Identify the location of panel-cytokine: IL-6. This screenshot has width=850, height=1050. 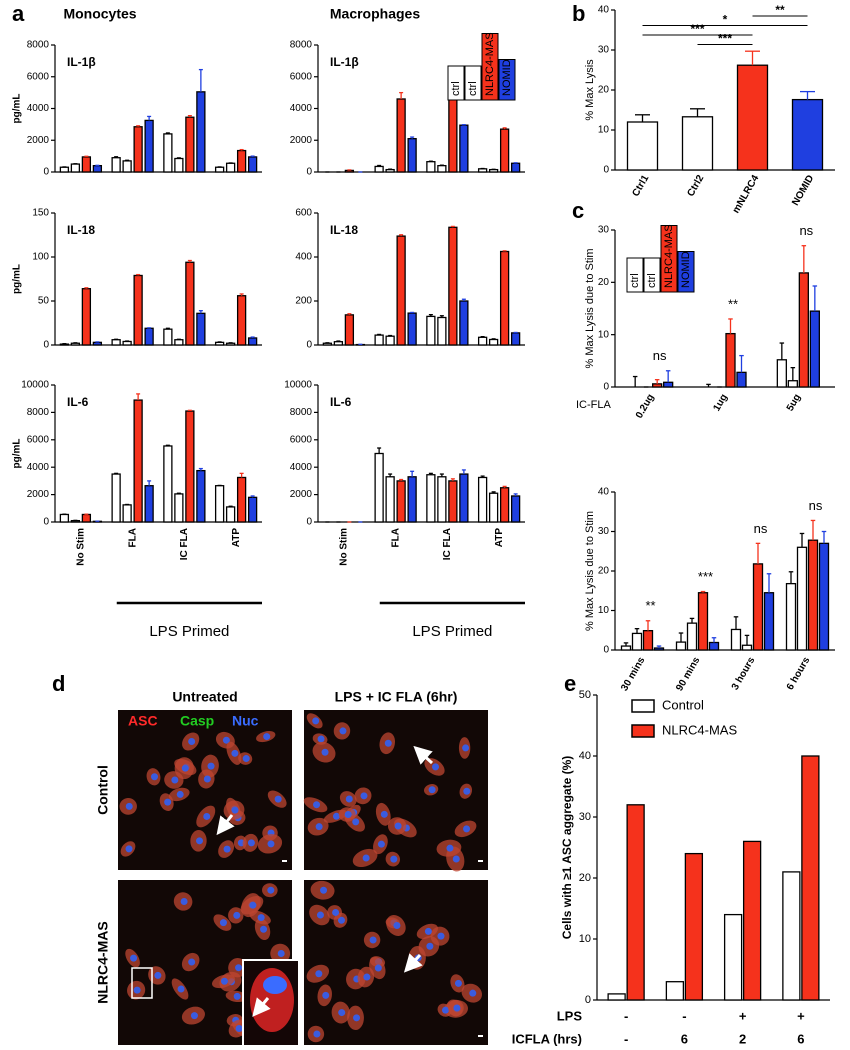
(341, 402).